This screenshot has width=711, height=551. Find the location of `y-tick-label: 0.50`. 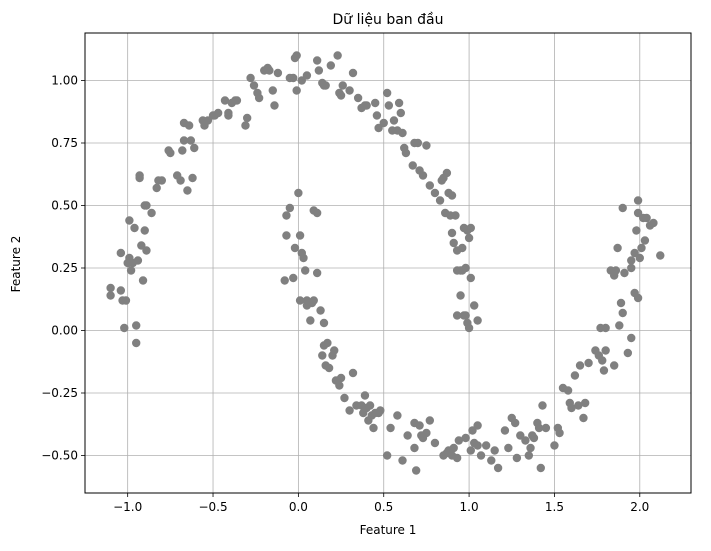

y-tick-label: 0.50 is located at coordinates (64, 206).